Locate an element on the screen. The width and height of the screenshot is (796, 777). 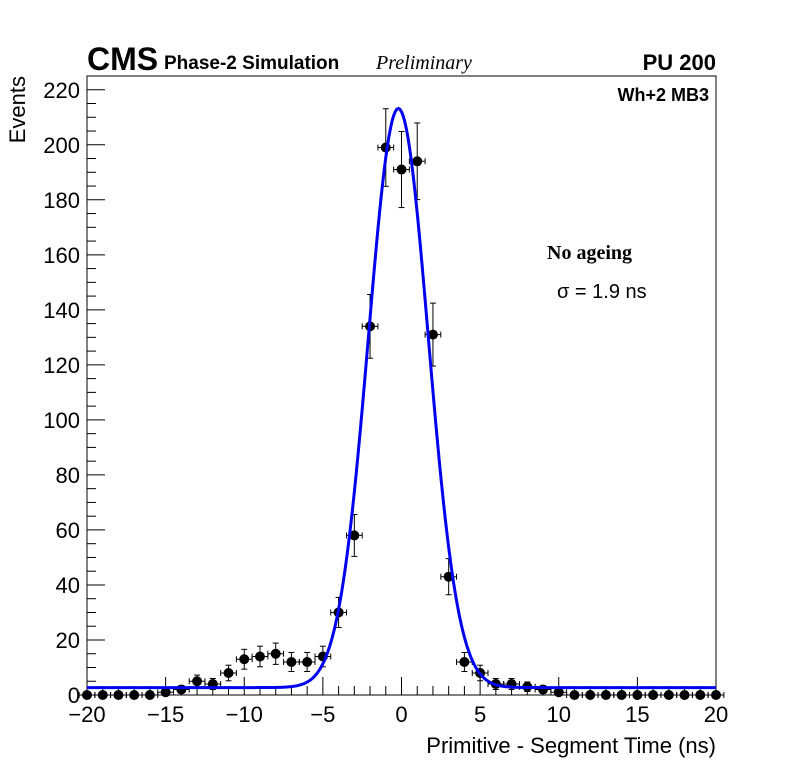
preliminary-label: Preliminary is located at coordinates (423, 63).